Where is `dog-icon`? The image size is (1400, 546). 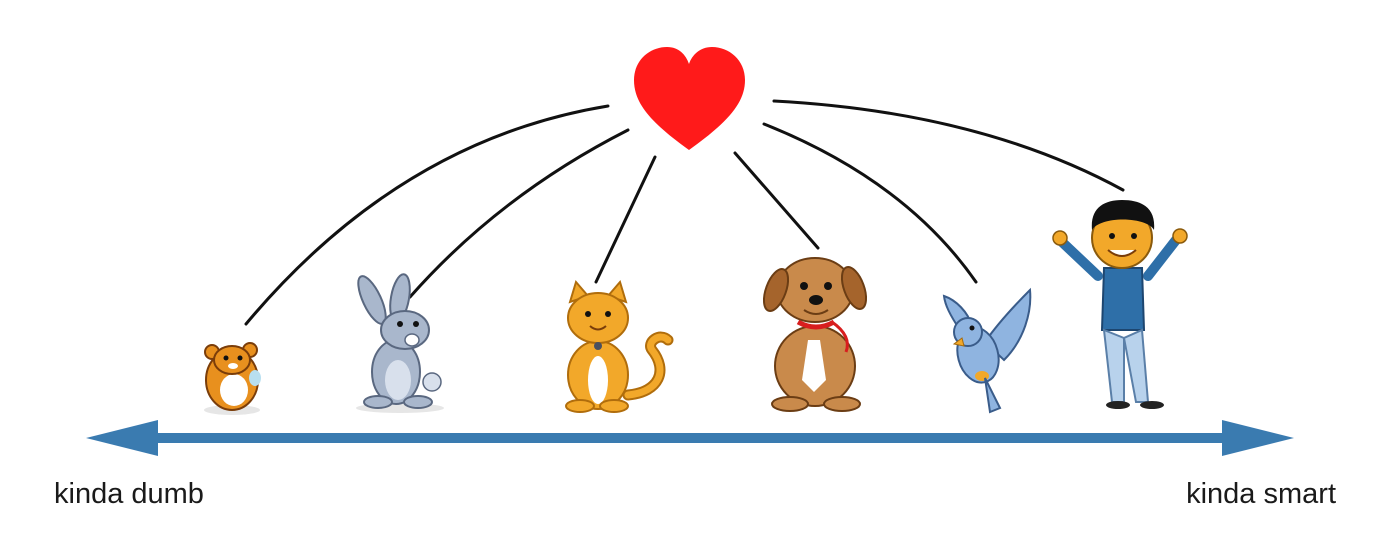
dog-icon is located at coordinates (815, 334).